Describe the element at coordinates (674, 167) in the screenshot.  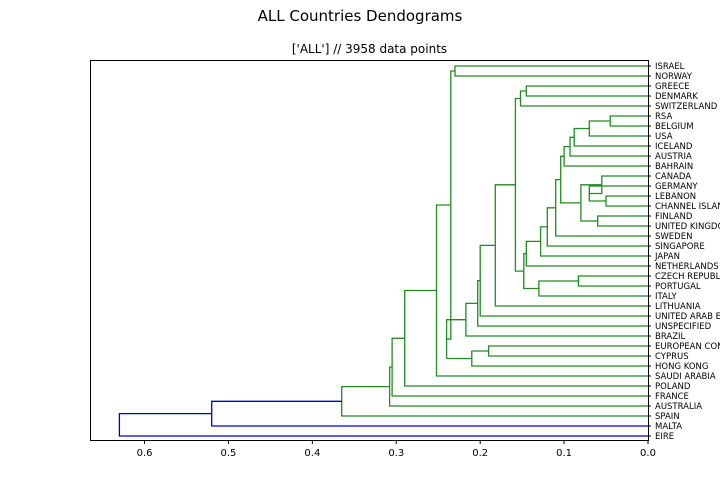
I see `leaf-label: BAHRAIN` at that location.